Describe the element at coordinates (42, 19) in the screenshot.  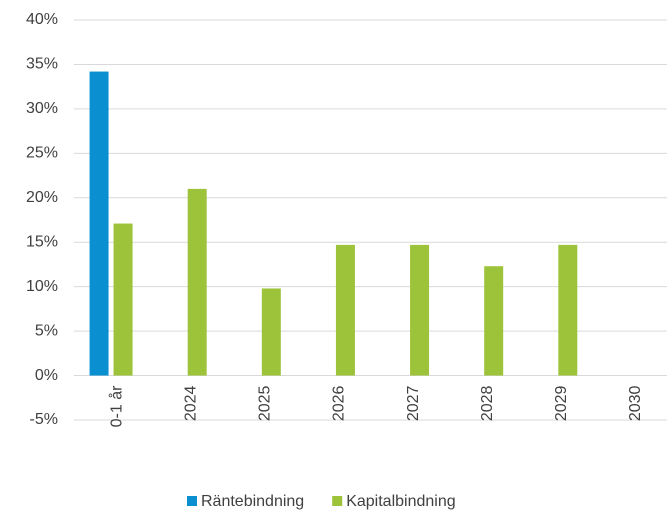
I see `y-tick-label: 40%` at that location.